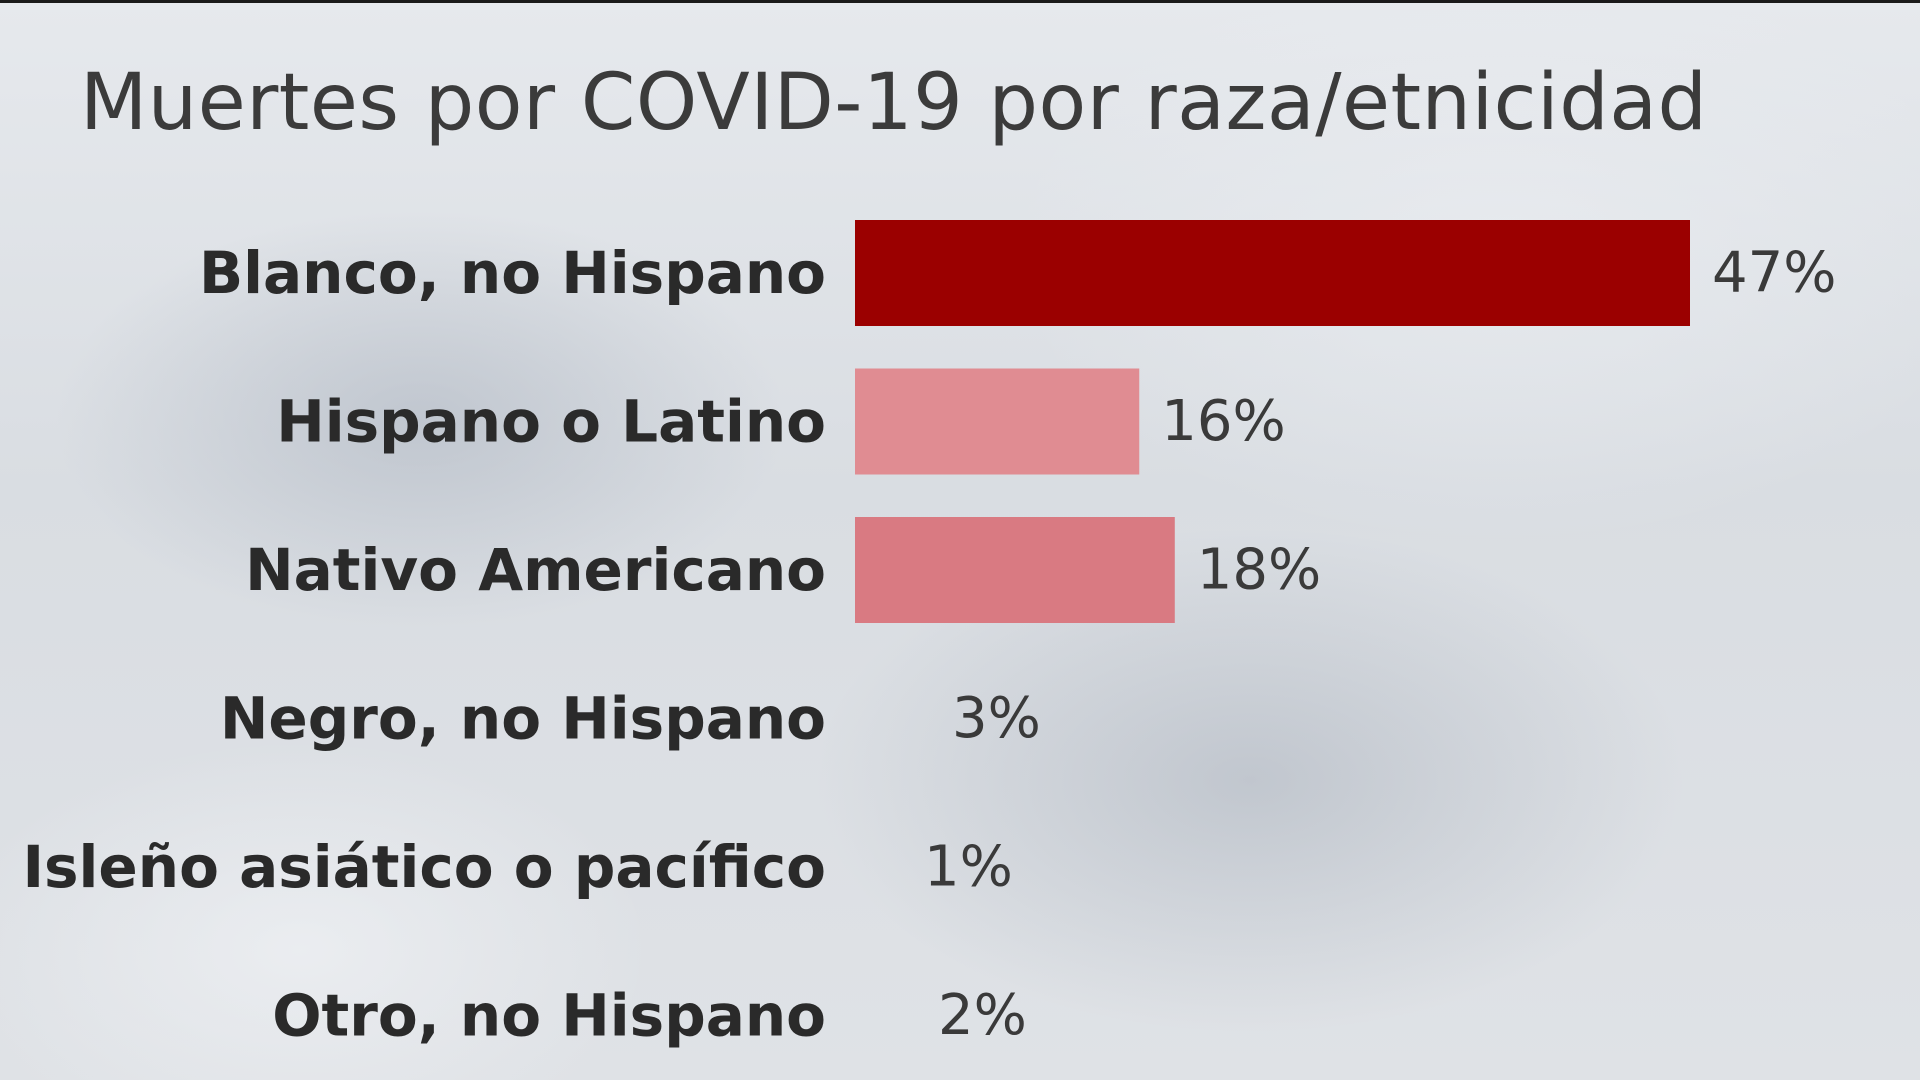 This screenshot has height=1080, width=1920. Describe the element at coordinates (551, 422) in the screenshot. I see `category-label: Hispano o Latino` at that location.